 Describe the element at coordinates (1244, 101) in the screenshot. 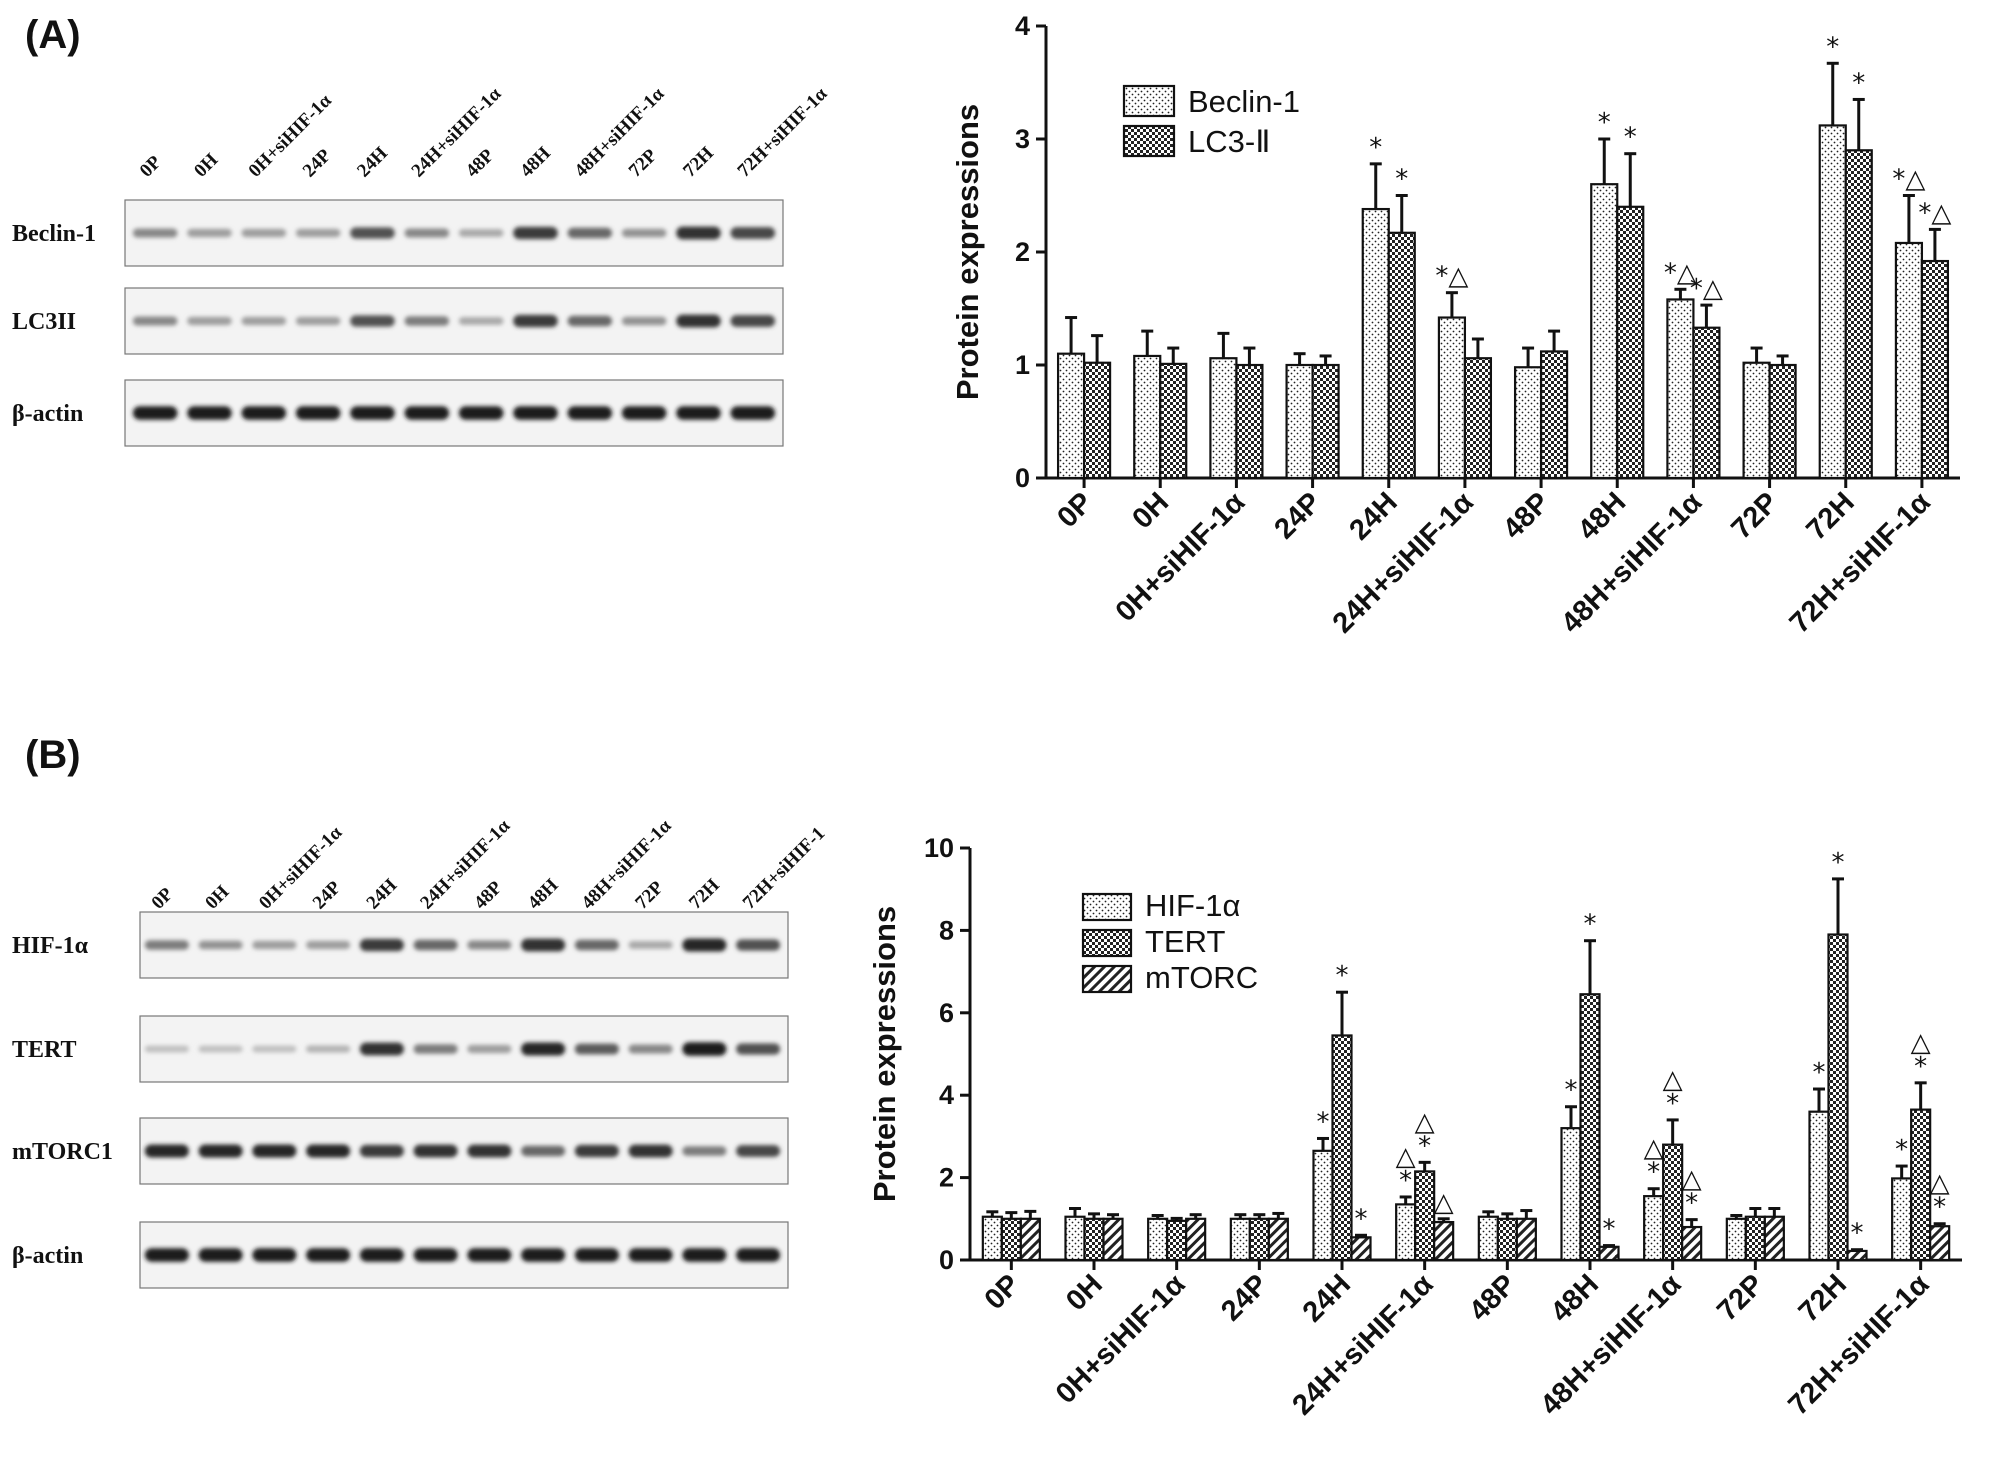

I see `legend-label: Beclin-1` at that location.